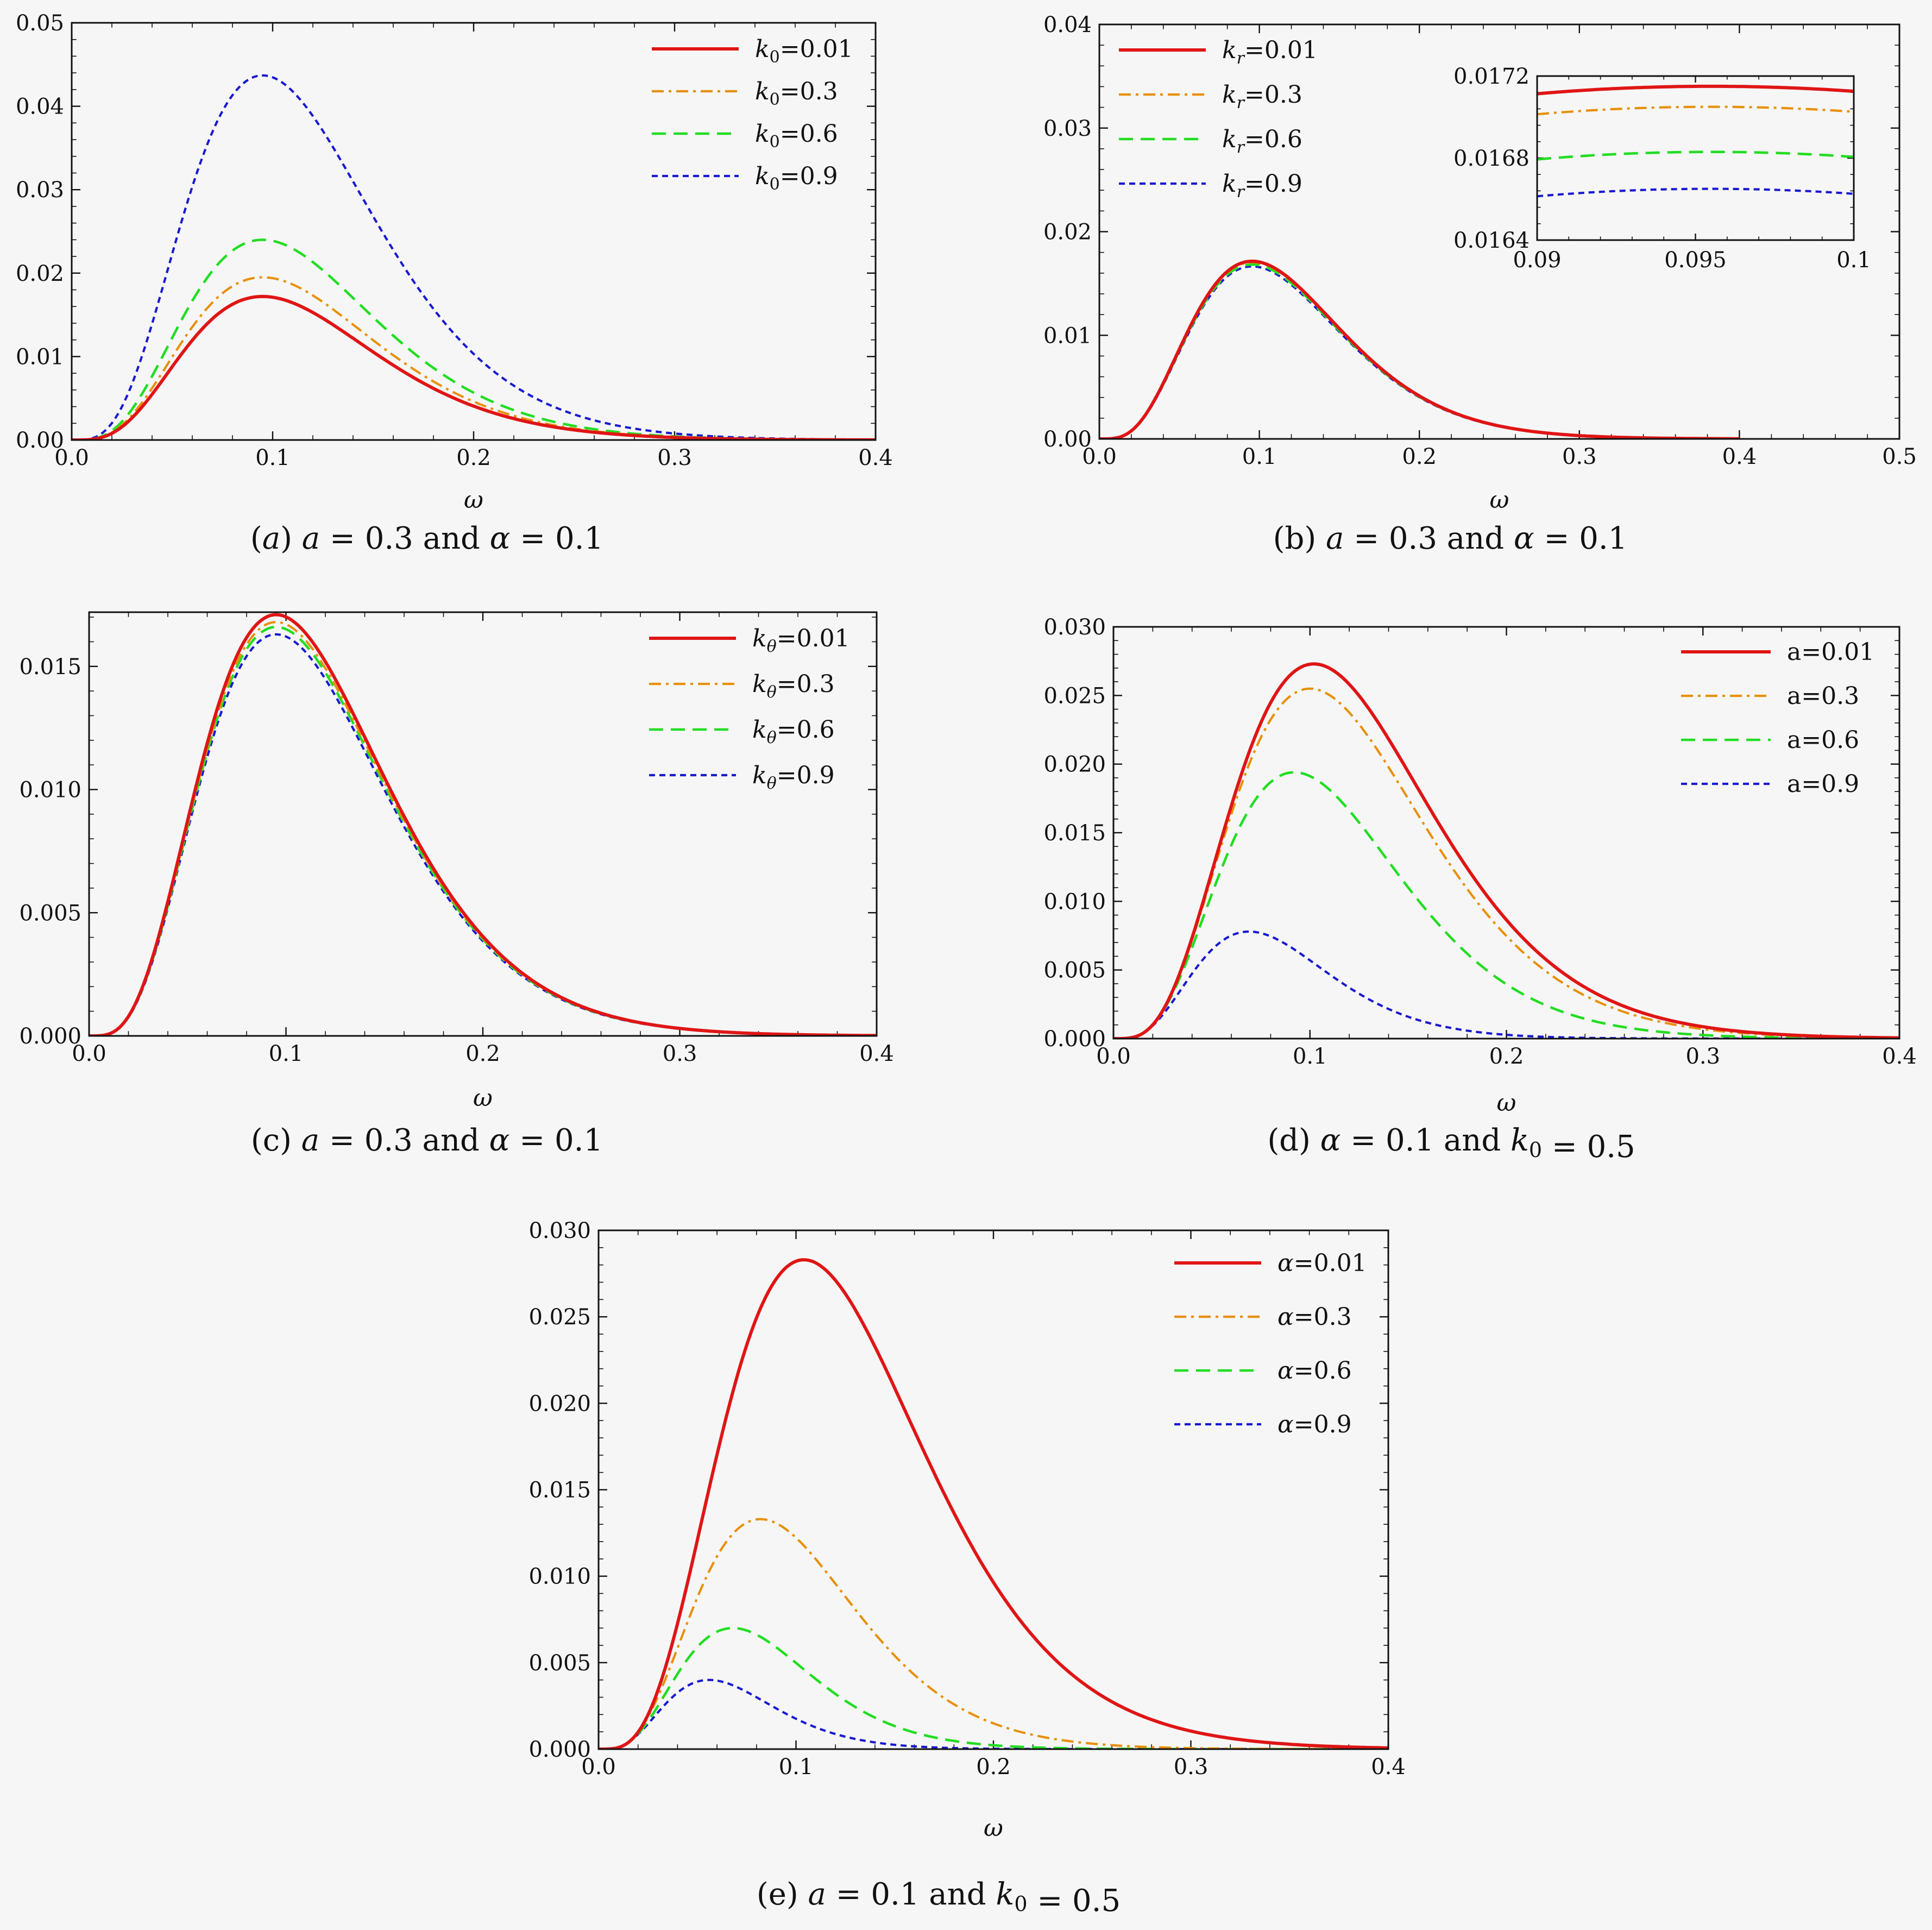  What do you see at coordinates (1524, 538) in the screenshot?
I see `caption-var: α` at bounding box center [1524, 538].